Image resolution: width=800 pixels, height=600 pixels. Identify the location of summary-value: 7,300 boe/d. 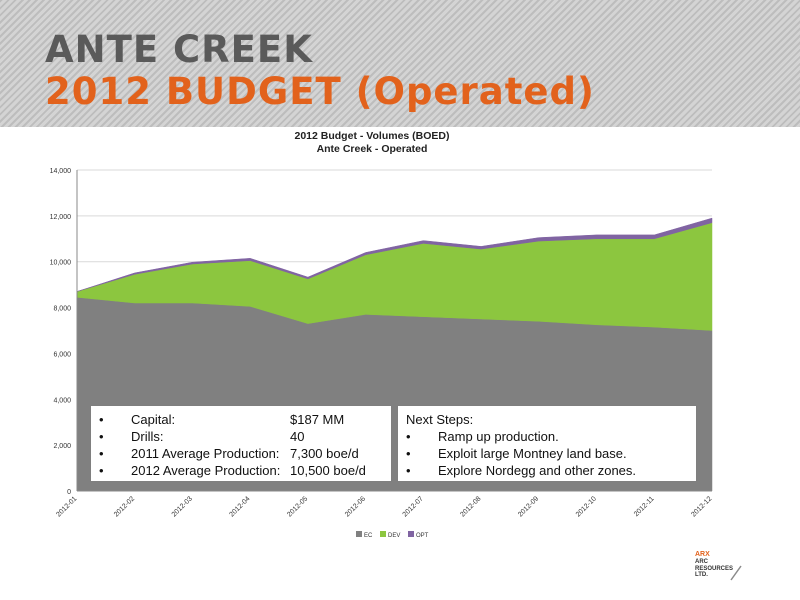
(324, 453).